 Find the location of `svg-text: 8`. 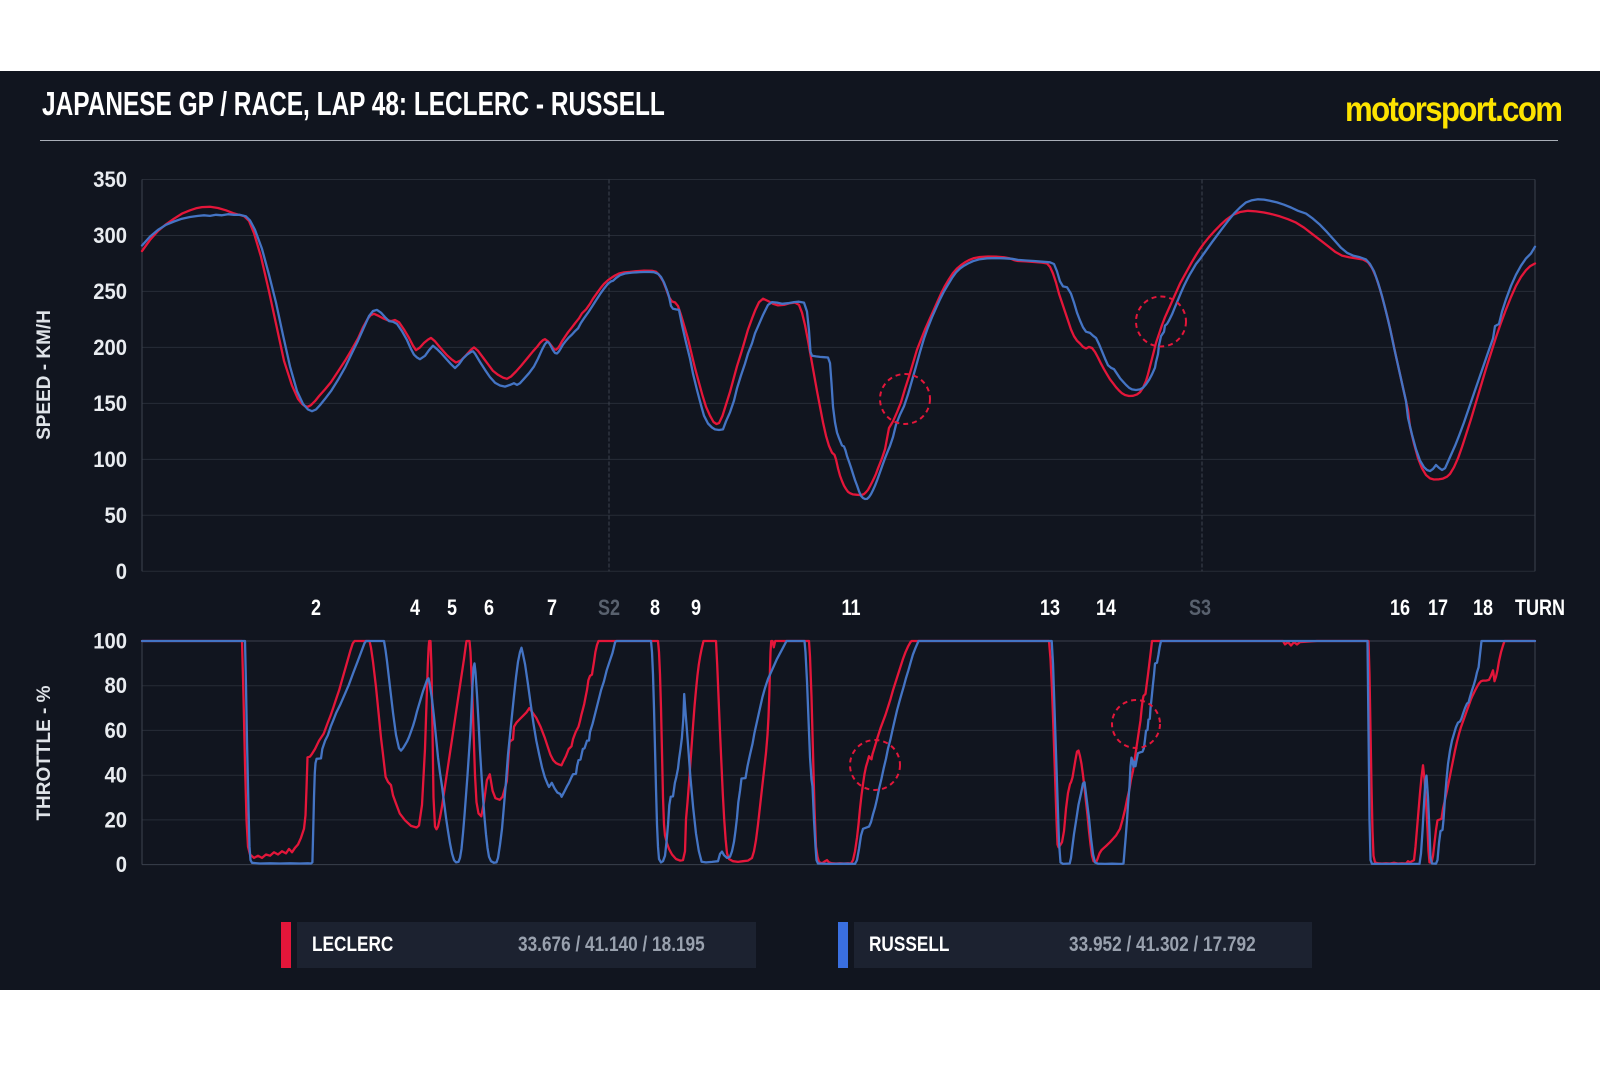

svg-text: 8 is located at coordinates (655, 608).